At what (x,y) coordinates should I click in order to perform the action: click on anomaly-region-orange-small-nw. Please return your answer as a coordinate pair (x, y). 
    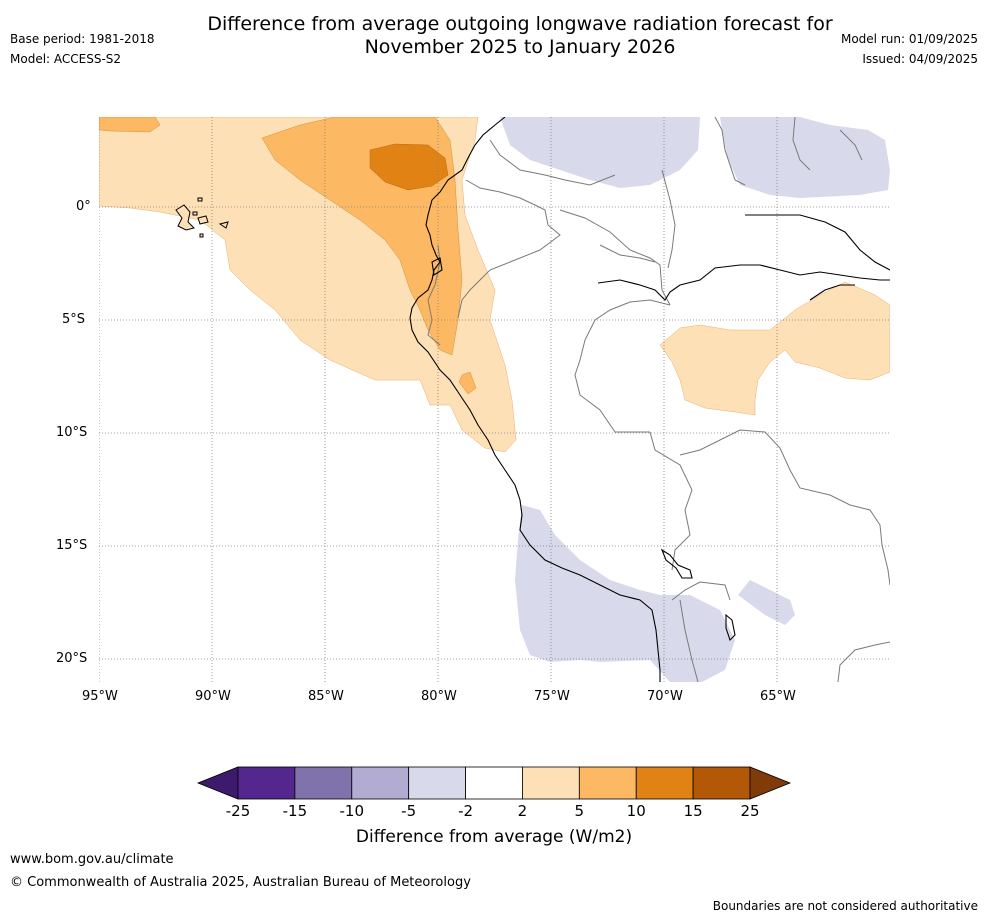
    Looking at the image, I should click on (130, 125).